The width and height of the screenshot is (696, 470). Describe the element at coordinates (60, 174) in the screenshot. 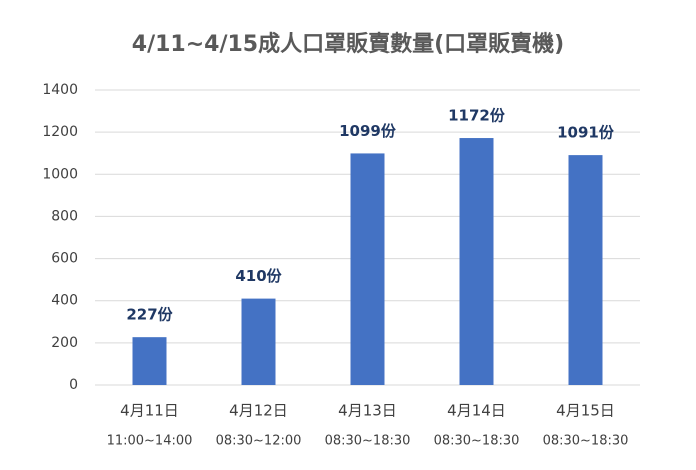

I see `y-tick-label: 1000` at that location.